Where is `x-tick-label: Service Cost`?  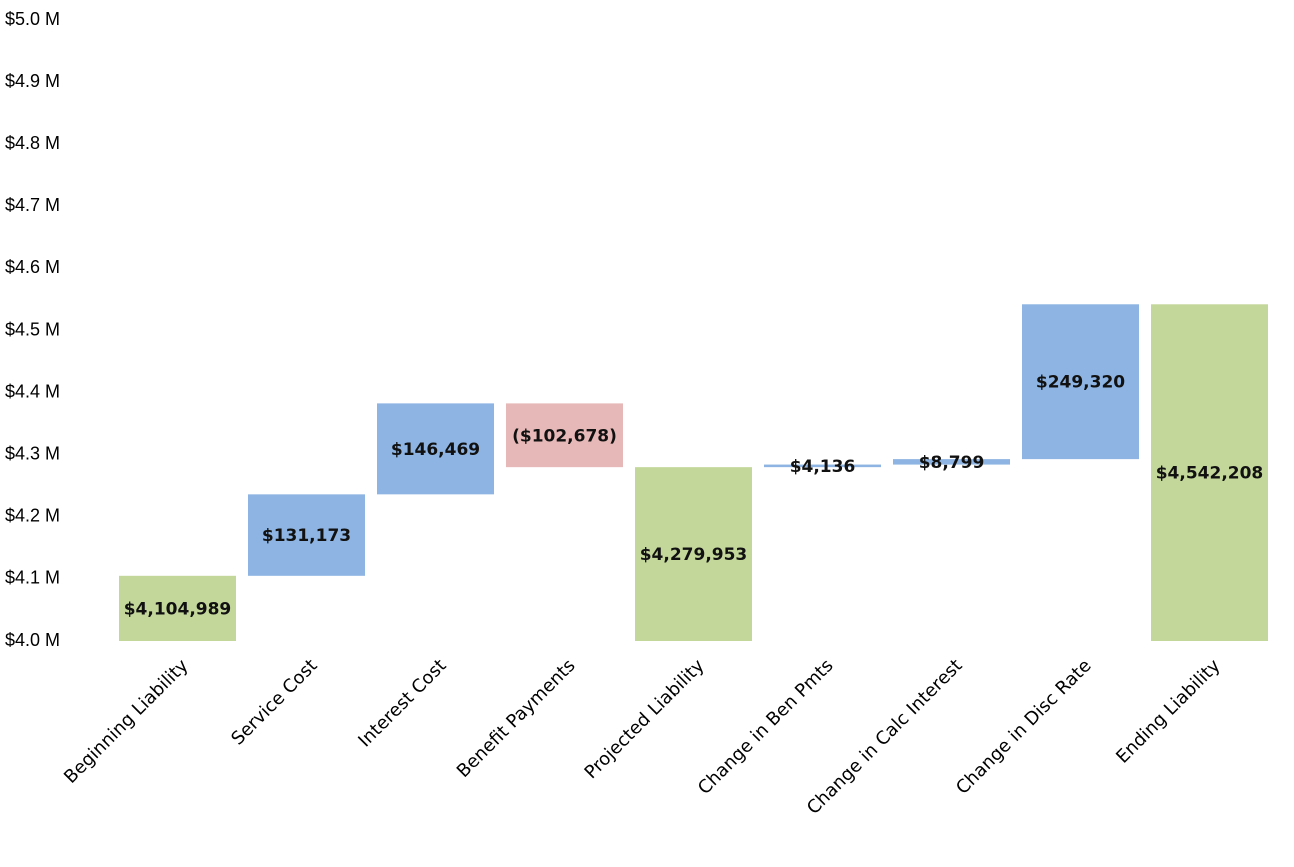
x-tick-label: Service Cost is located at coordinates (274, 702).